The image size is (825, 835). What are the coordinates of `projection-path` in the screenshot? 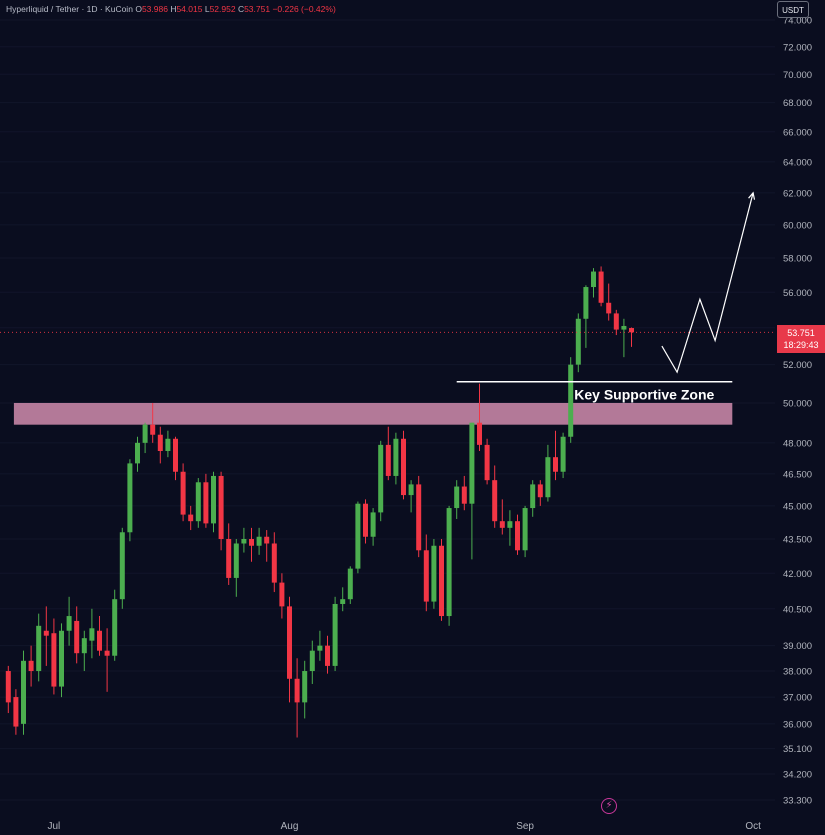 It's located at (707, 283).